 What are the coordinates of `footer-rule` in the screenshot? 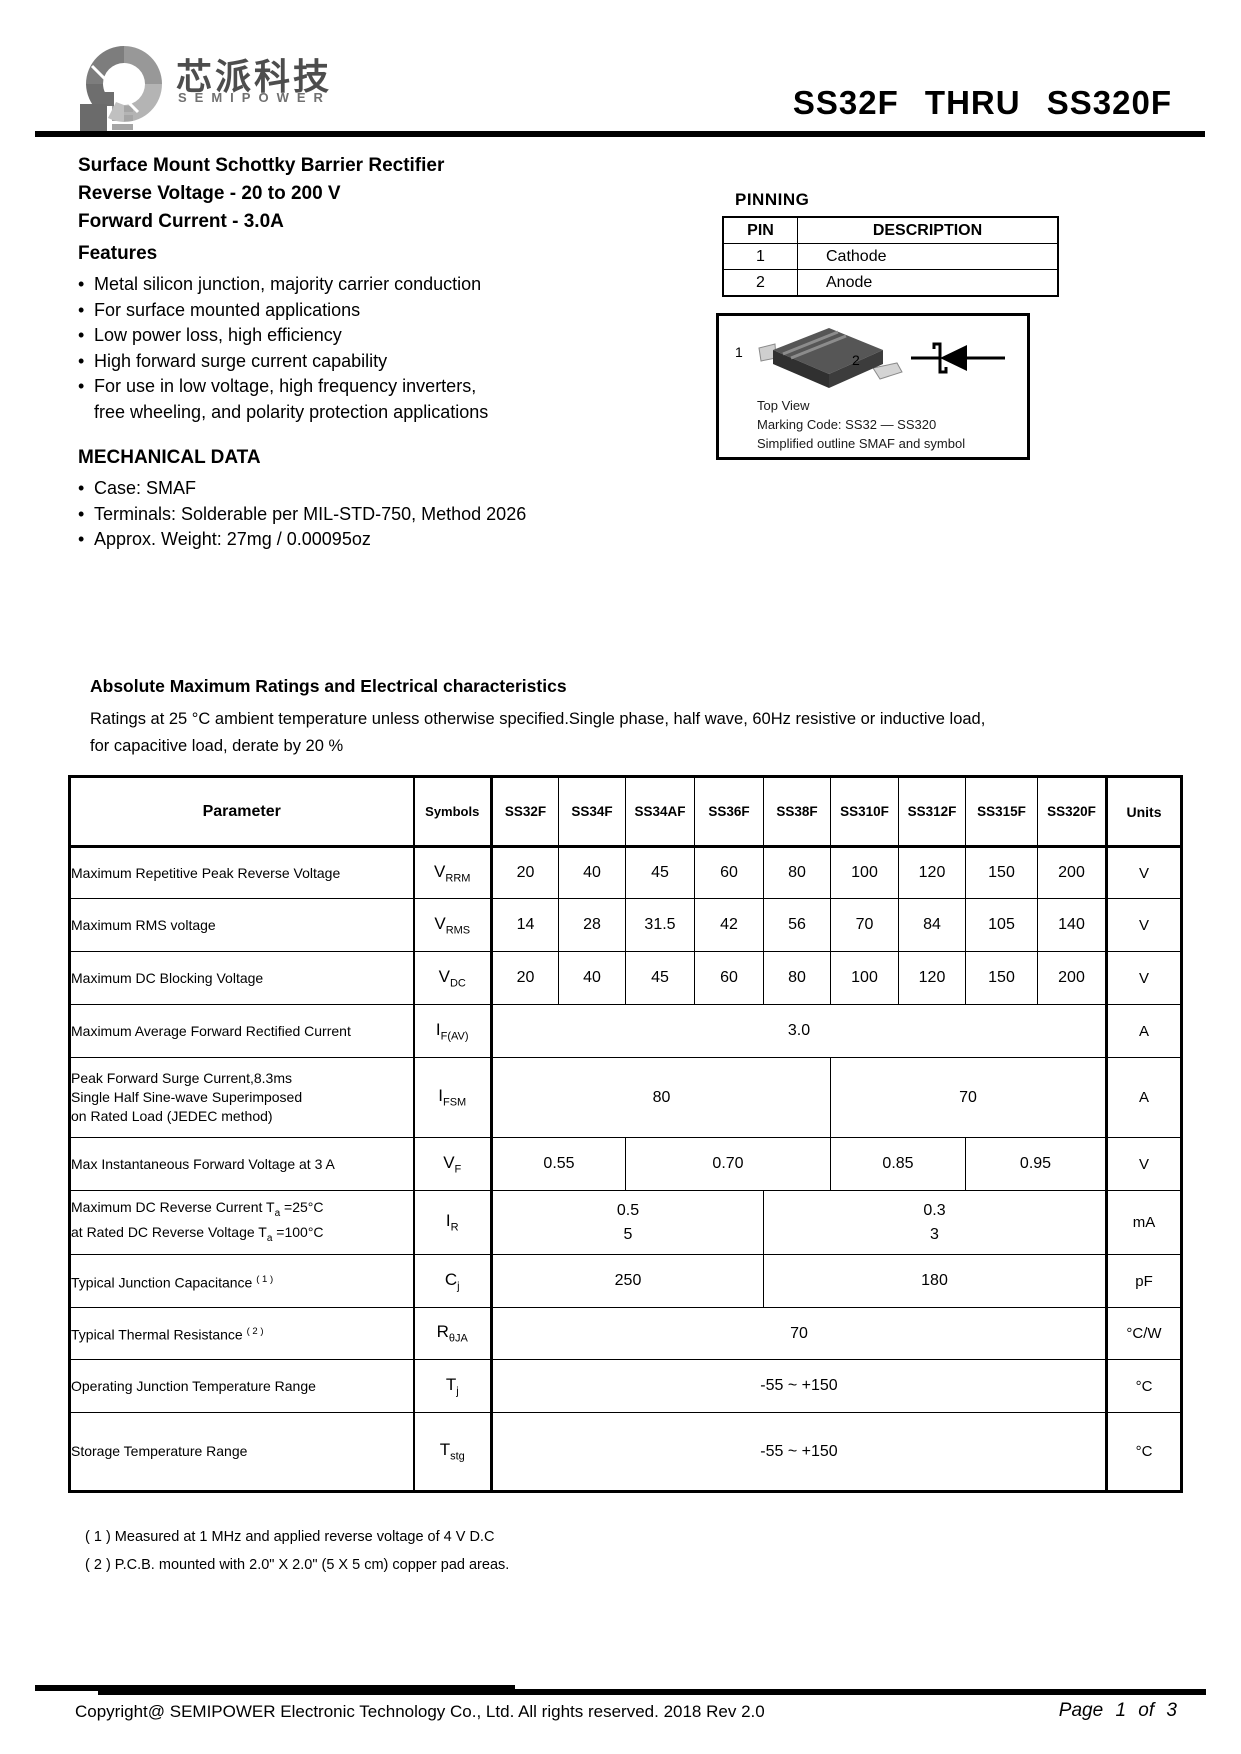 It's located at (275, 1688).